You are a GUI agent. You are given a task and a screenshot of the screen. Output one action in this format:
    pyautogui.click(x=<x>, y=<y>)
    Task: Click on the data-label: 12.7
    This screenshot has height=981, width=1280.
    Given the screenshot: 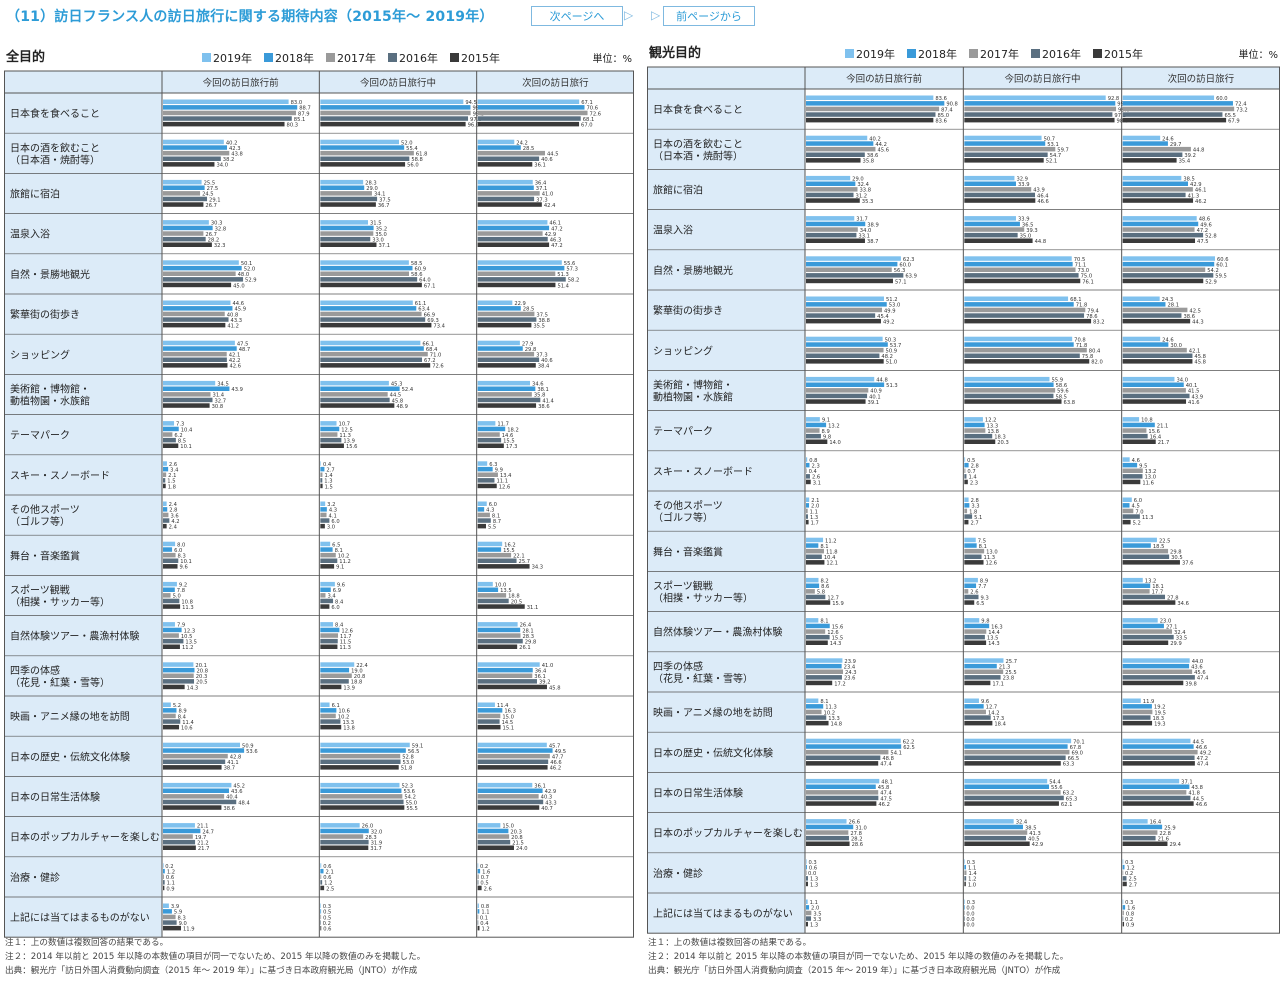 What is the action you would take?
    pyautogui.click(x=992, y=708)
    